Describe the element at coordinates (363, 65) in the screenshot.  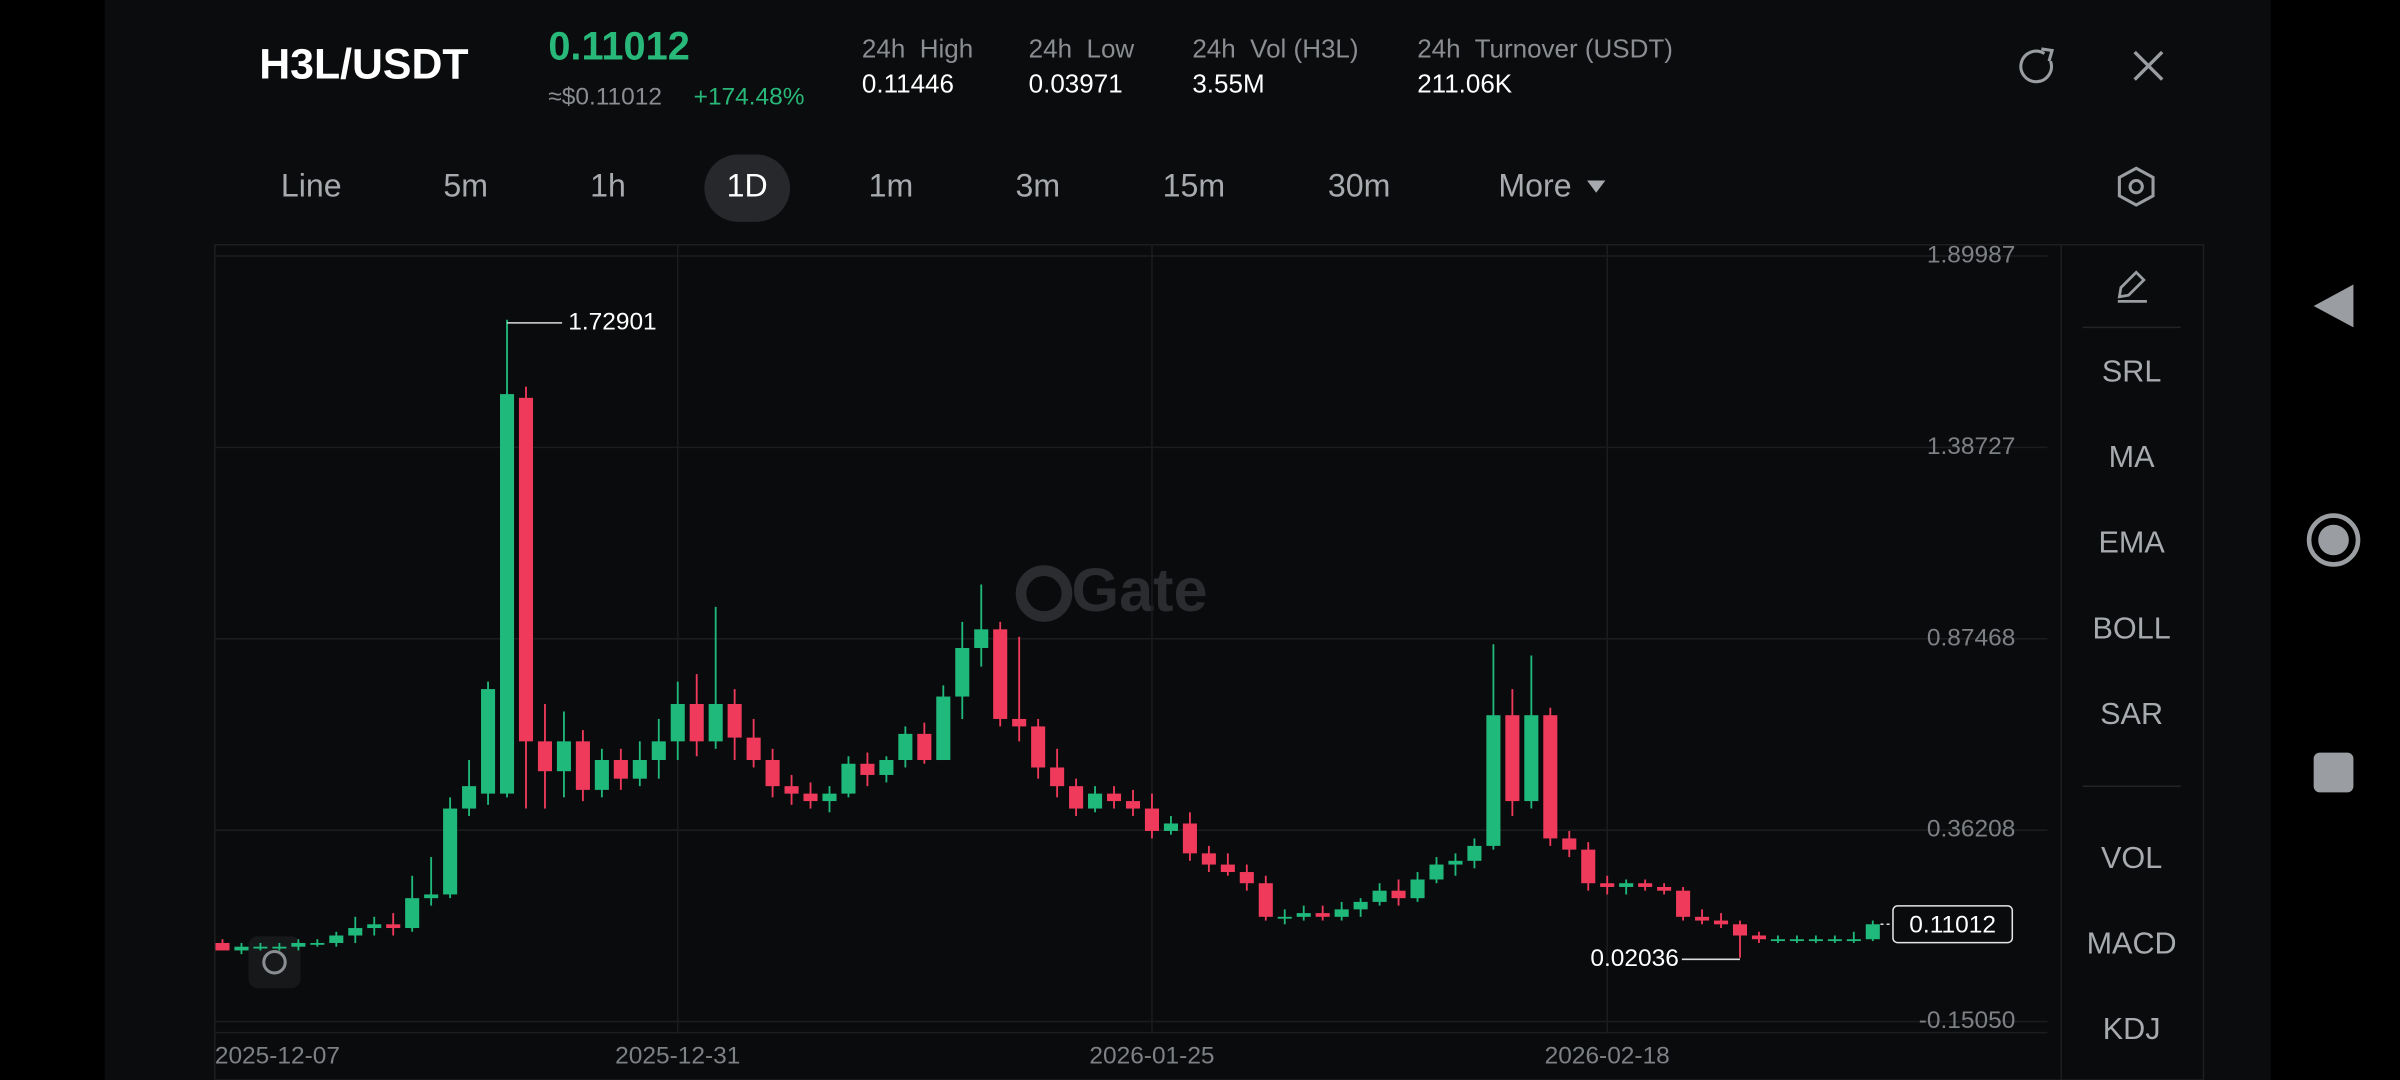
I see `pair: H3L/USDT` at that location.